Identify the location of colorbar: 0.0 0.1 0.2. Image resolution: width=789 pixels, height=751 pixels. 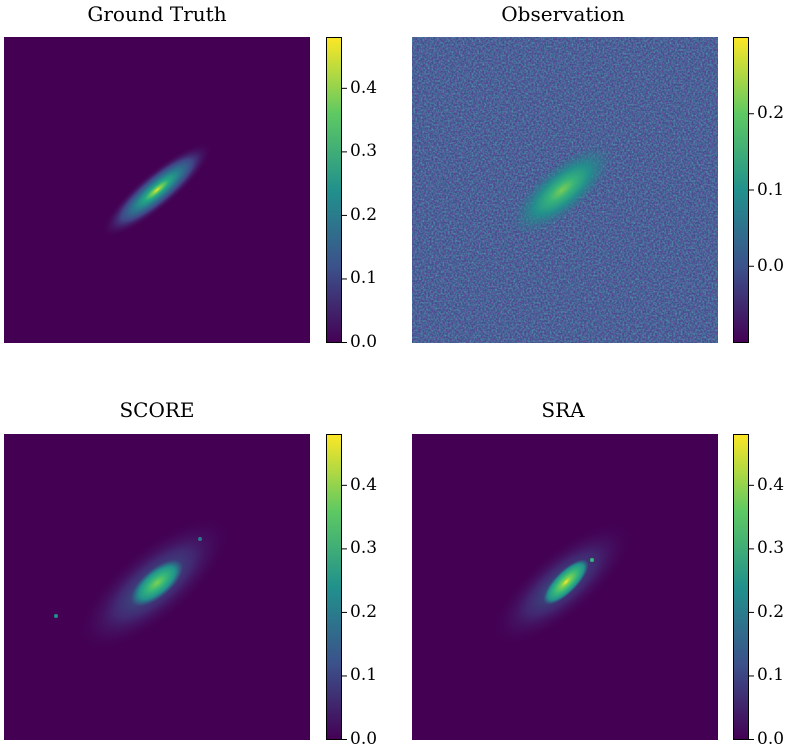
(761, 190).